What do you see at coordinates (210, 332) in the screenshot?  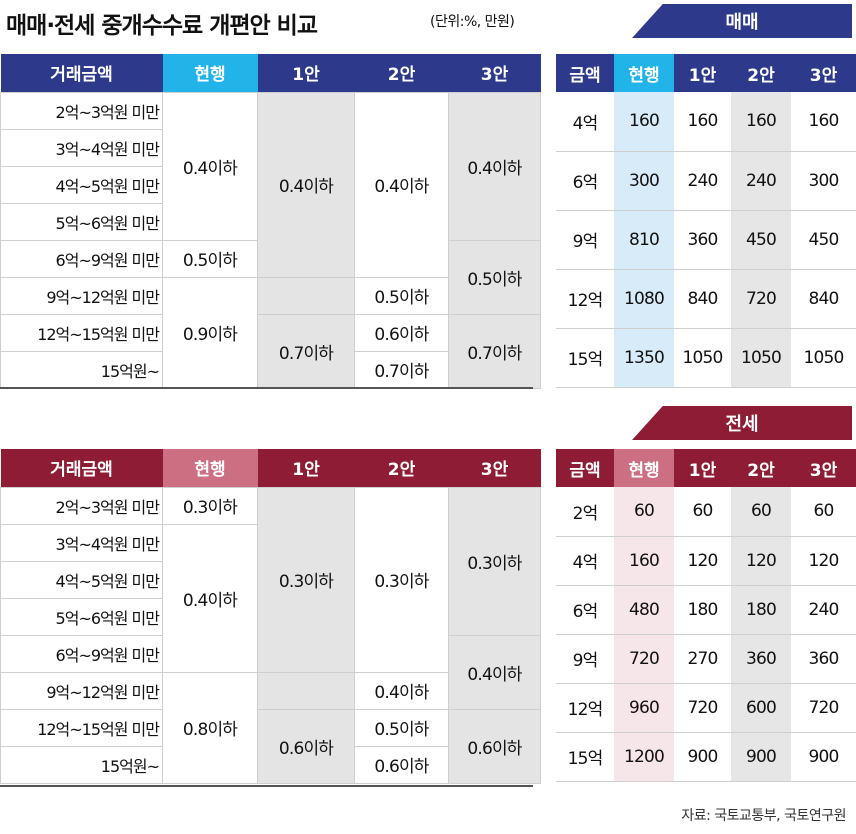 I see `rate-cell: 0.9이하` at bounding box center [210, 332].